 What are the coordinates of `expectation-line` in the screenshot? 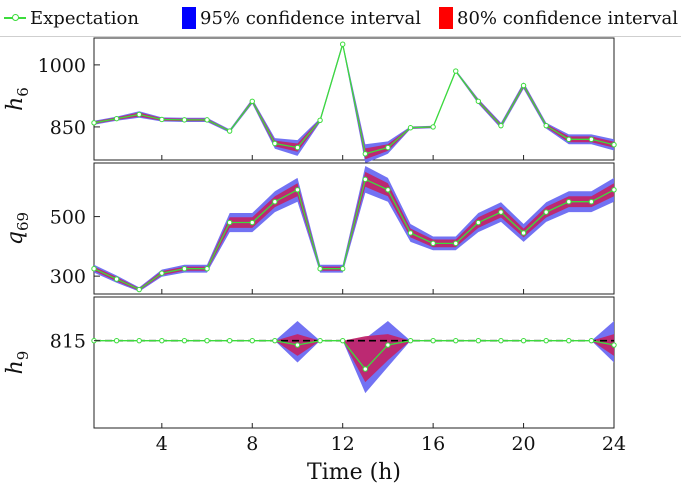 It's located at (354, 355).